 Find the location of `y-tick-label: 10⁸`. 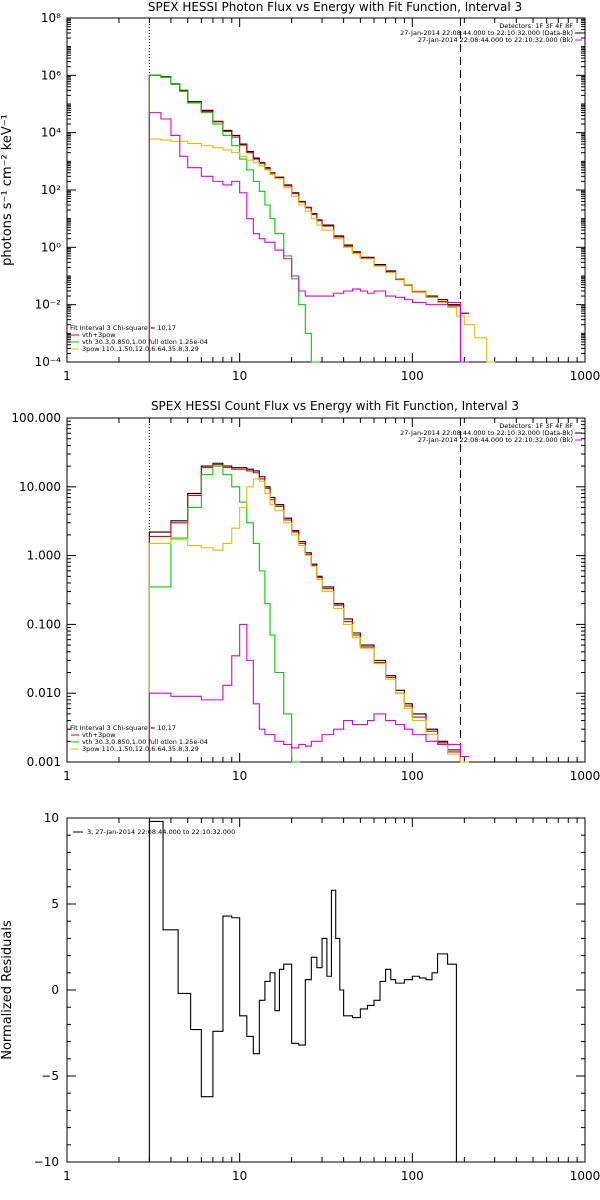

y-tick-label: 10⁸ is located at coordinates (51, 18).